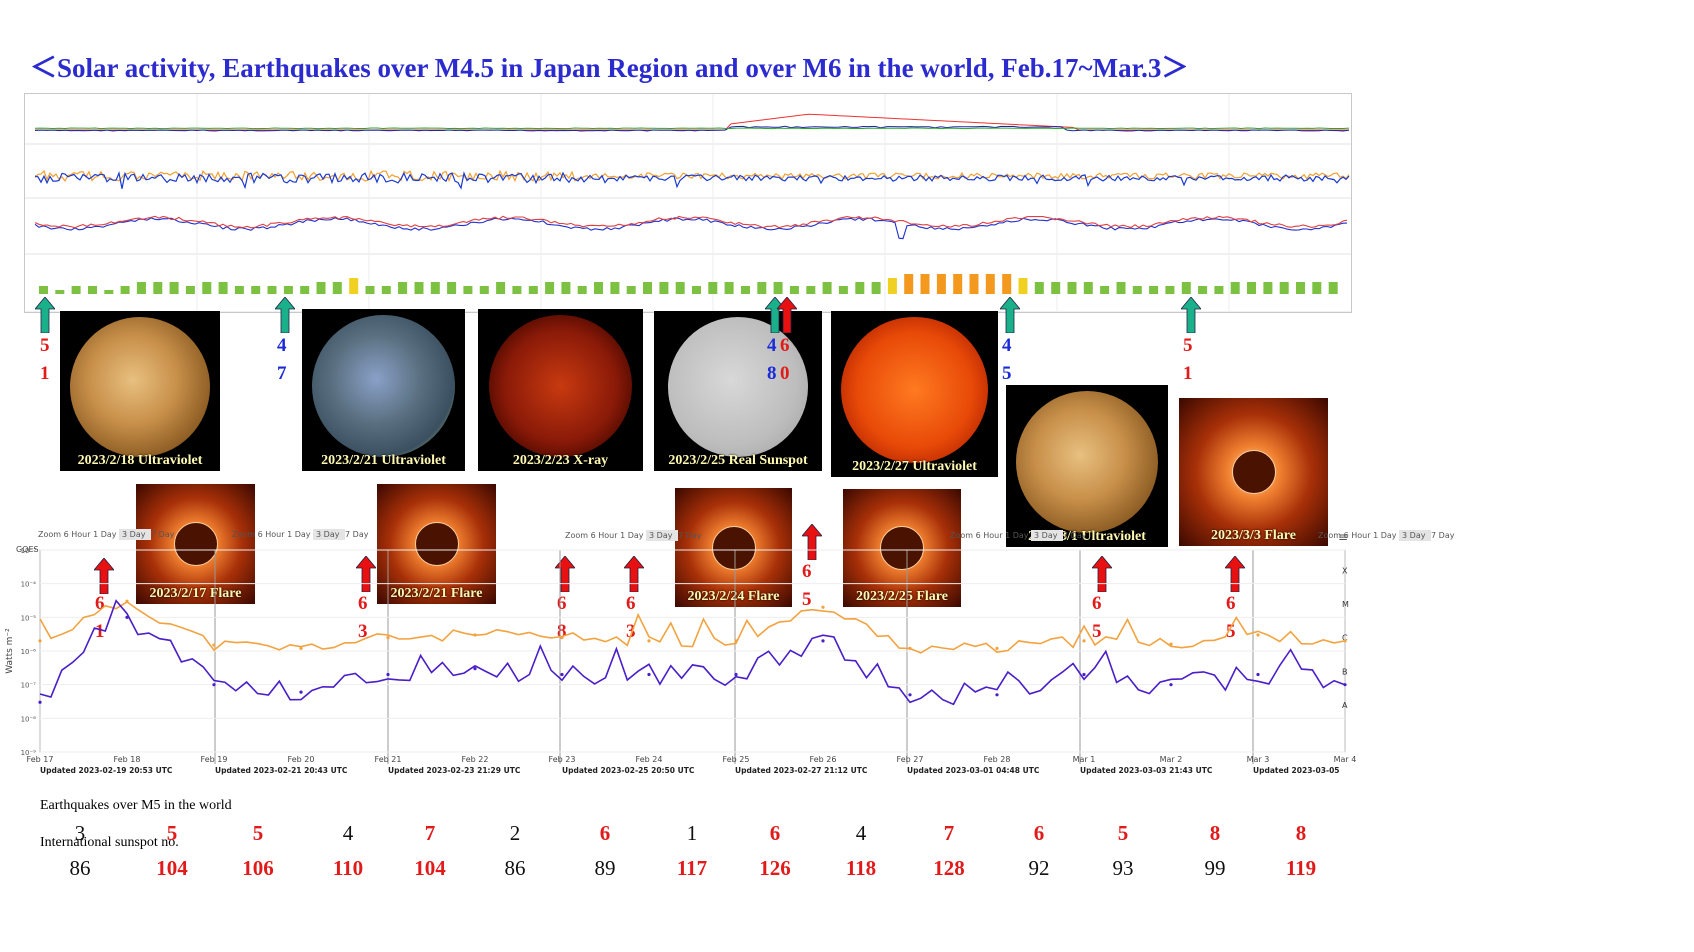 The width and height of the screenshot is (1694, 952). What do you see at coordinates (692, 122) in the screenshot?
I see `proton-flux-line` at bounding box center [692, 122].